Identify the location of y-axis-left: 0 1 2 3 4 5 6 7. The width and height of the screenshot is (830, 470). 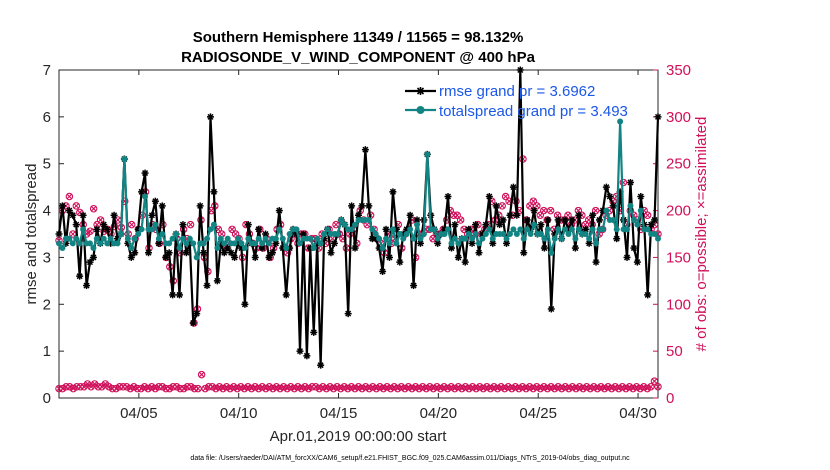
(53, 234).